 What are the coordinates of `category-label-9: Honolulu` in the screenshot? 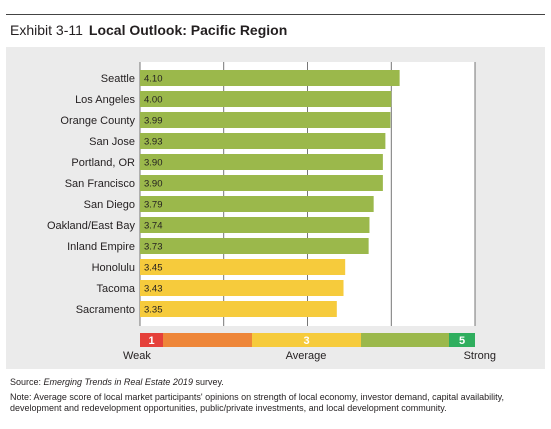 It's located at (113, 268).